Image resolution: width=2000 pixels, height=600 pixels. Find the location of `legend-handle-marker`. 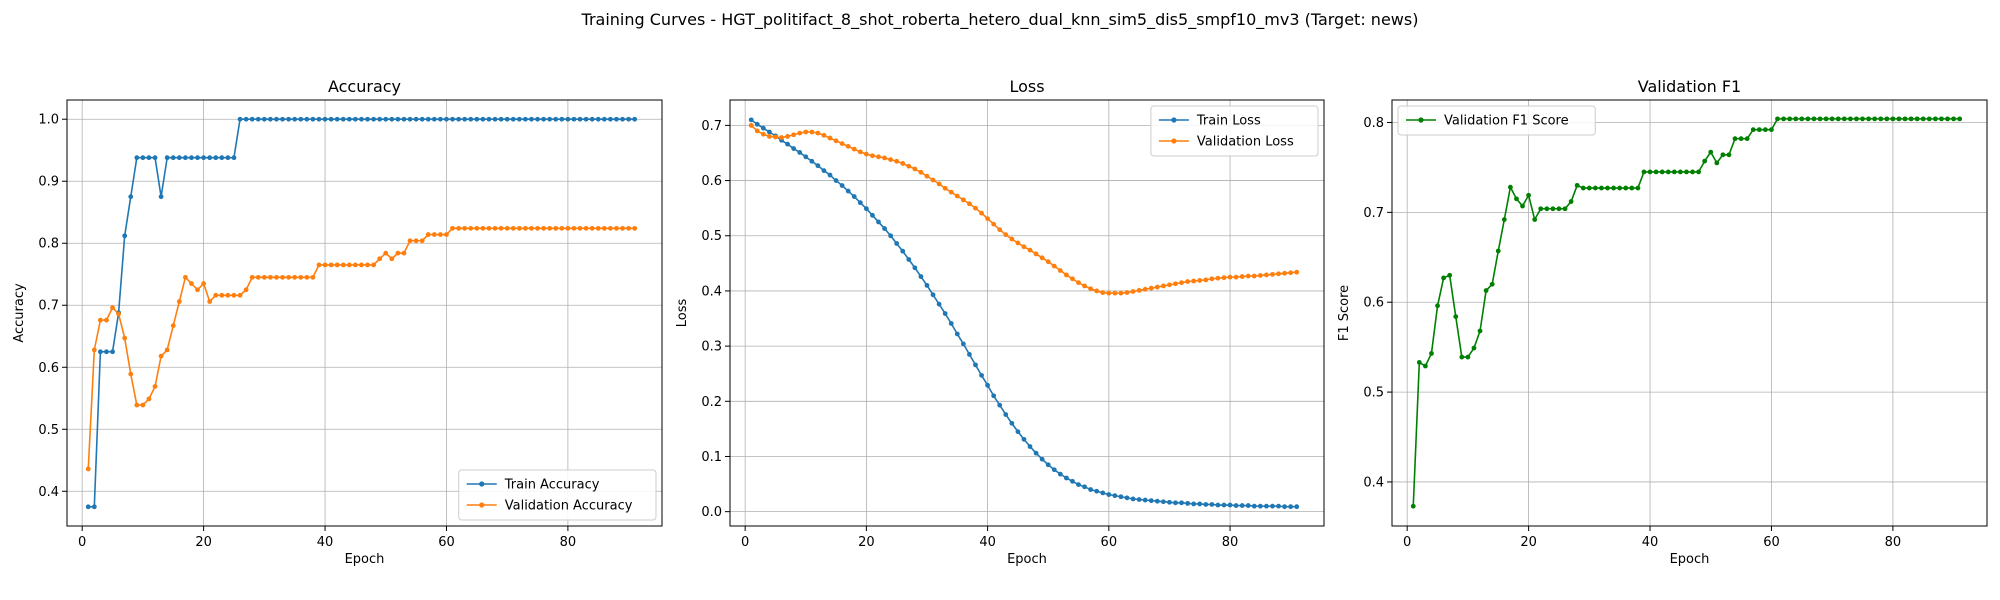

legend-handle-marker is located at coordinates (1174, 141).